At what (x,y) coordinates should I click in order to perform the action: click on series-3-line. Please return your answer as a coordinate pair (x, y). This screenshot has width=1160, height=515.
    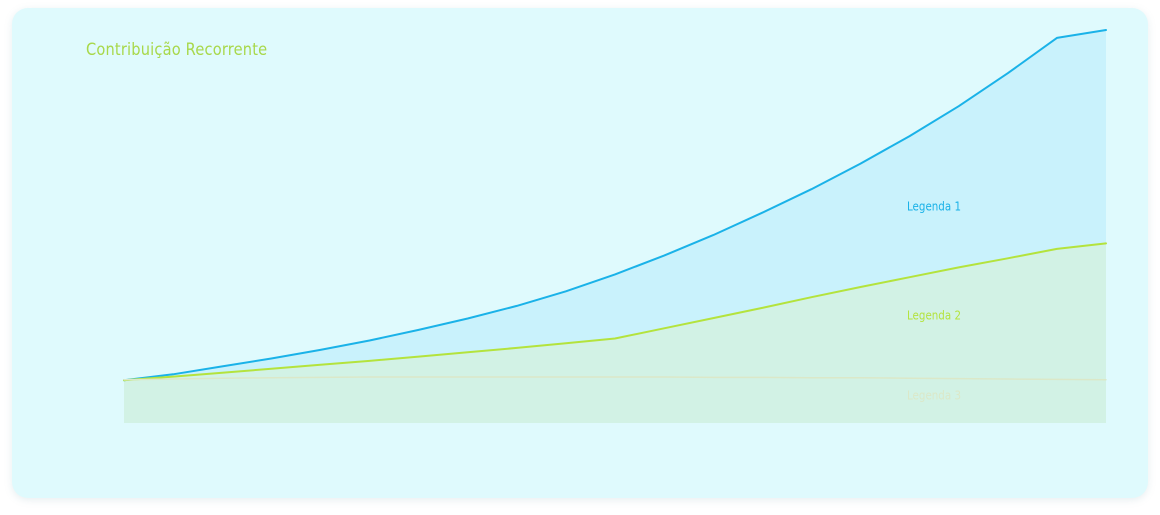
    Looking at the image, I should click on (615, 378).